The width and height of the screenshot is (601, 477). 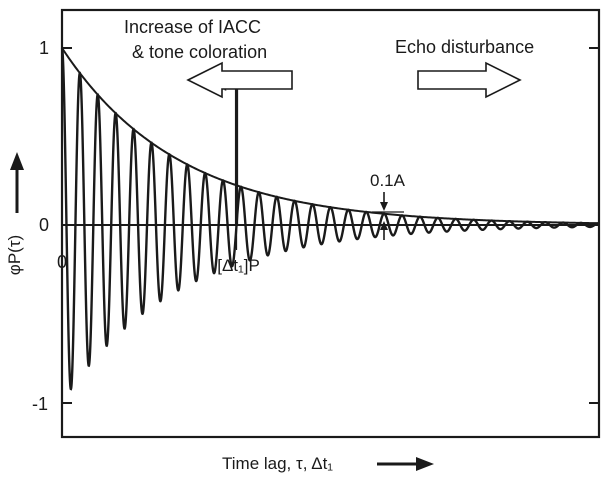 I want to click on left-annotation-line1: Increase of IACC, so click(x=192, y=27).